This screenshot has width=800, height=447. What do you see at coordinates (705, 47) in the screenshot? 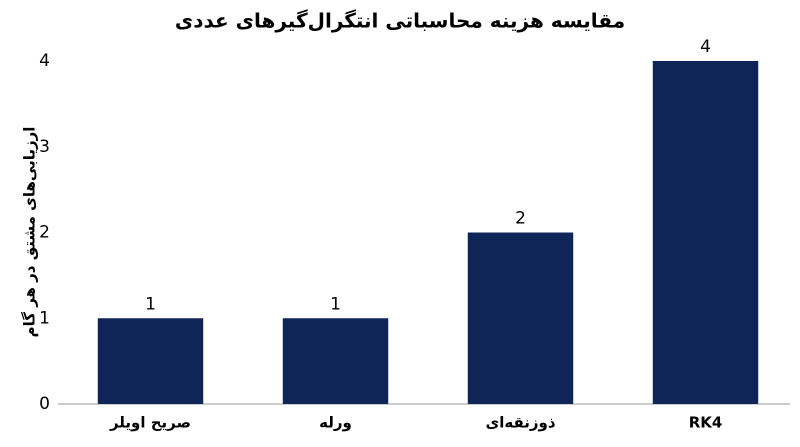
I see `value-label: 4` at bounding box center [705, 47].